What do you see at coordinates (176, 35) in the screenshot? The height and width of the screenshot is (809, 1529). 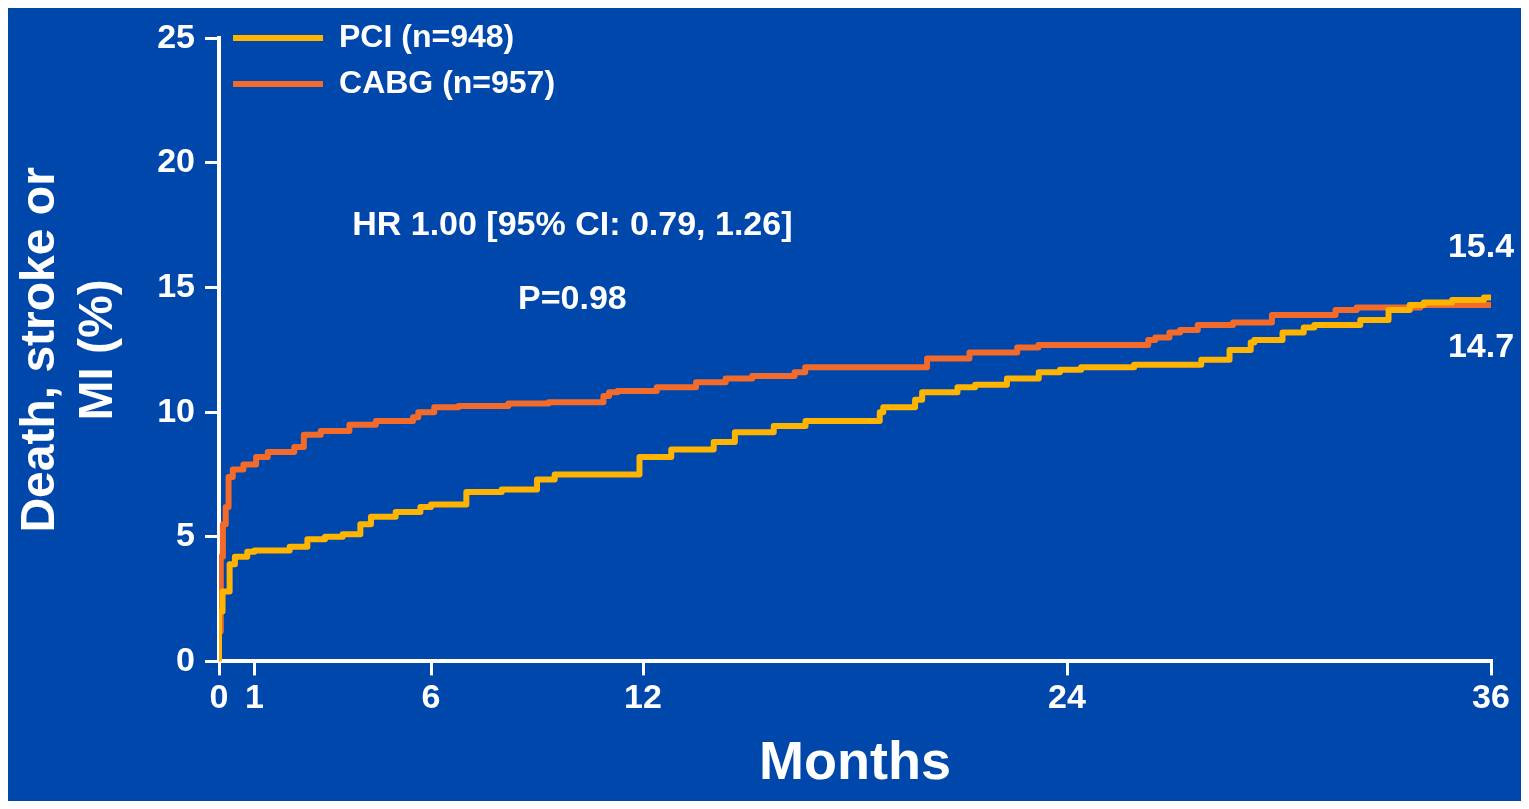 I see `y-tick-label: 25` at bounding box center [176, 35].